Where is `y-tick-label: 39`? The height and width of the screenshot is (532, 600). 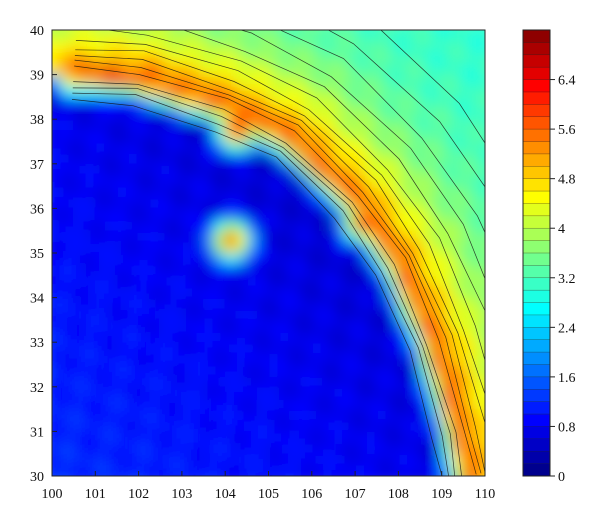 y-tick-label: 39 is located at coordinates (37, 76).